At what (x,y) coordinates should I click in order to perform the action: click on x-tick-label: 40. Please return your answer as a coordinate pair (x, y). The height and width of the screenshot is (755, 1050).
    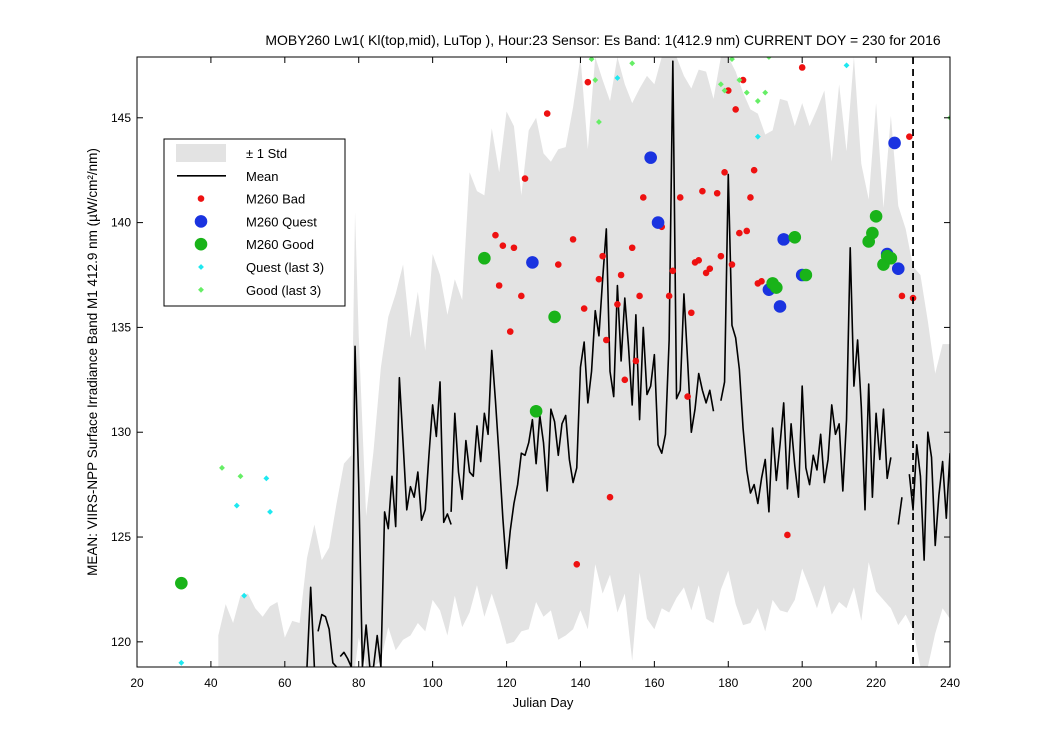
    Looking at the image, I should click on (211, 683).